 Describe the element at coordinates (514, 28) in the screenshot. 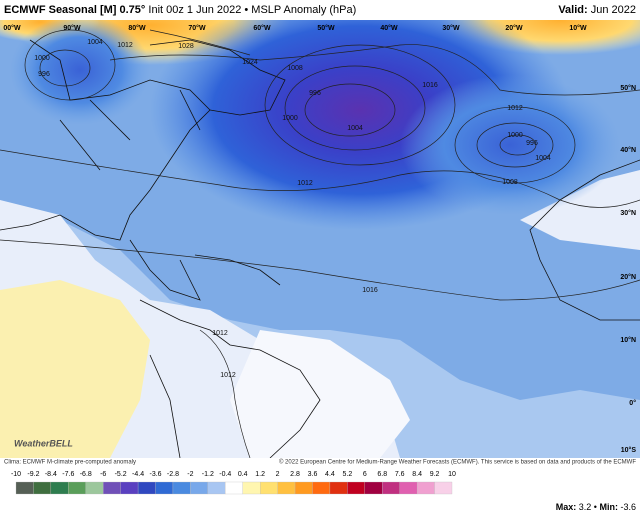

I see `longitude-label: 20°W` at that location.